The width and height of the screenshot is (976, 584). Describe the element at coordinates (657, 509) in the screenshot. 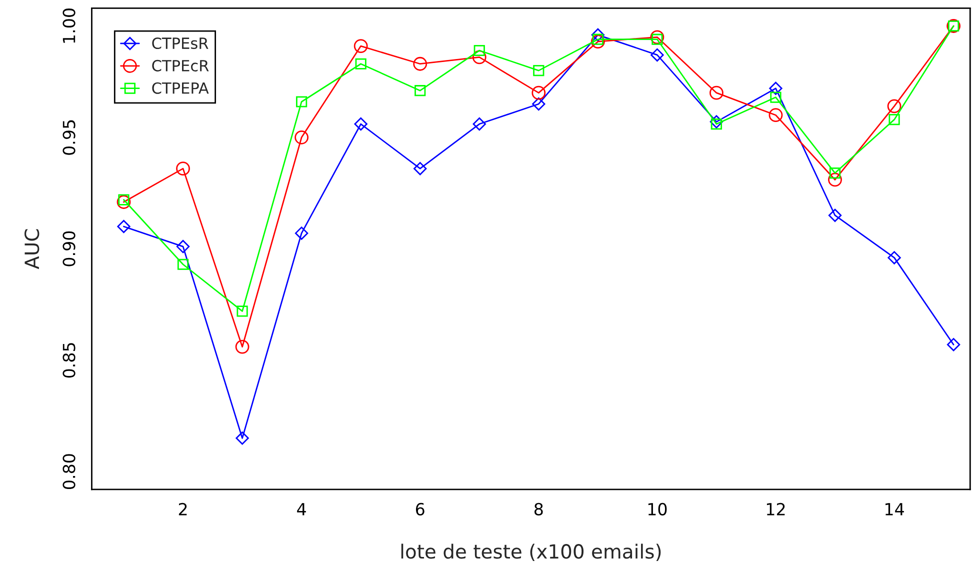

I see `x-tick-label: 10` at that location.